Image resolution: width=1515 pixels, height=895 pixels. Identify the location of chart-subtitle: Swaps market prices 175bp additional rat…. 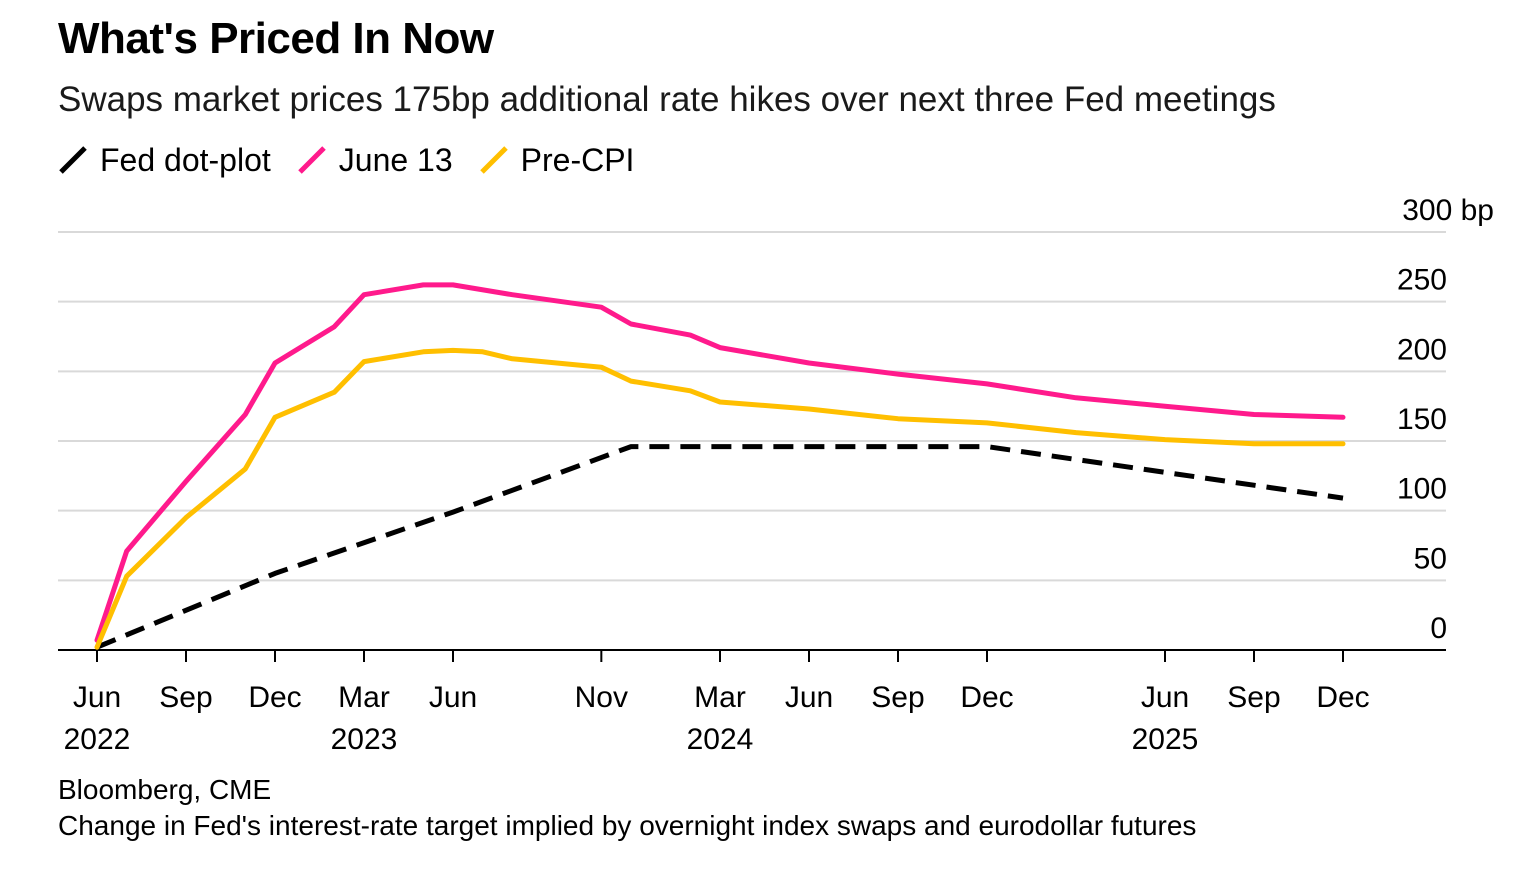
(667, 99).